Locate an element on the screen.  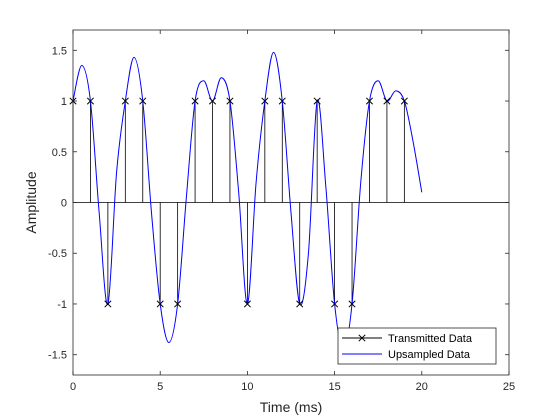
y-axis-label: Amplitude is located at coordinates (31, 202).